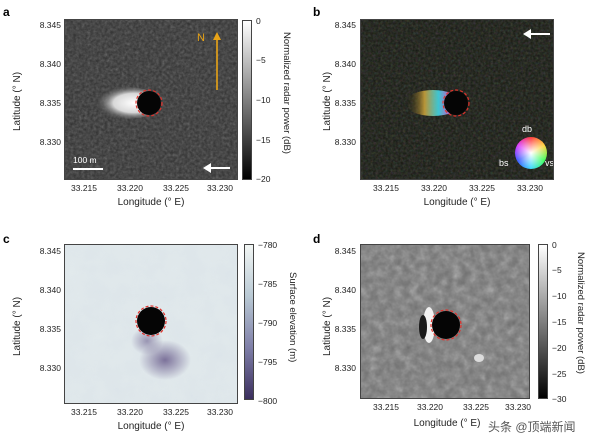 This screenshot has height=439, width=600. What do you see at coordinates (220, 188) in the screenshot?
I see `panel-a-xtick: 33.230` at bounding box center [220, 188].